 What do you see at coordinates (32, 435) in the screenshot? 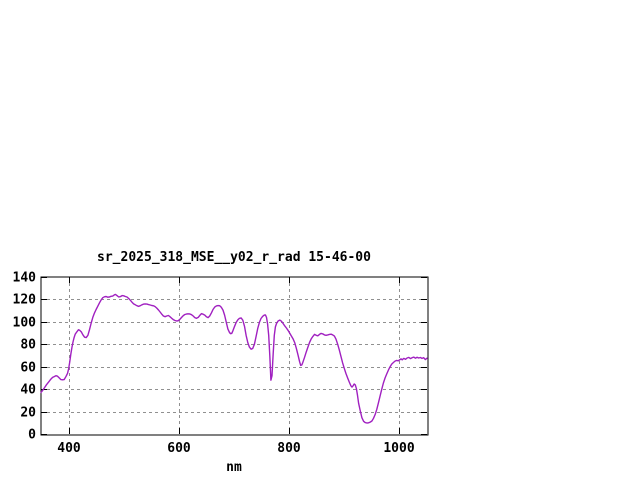
I see `y-tick-label: 0` at bounding box center [32, 435].